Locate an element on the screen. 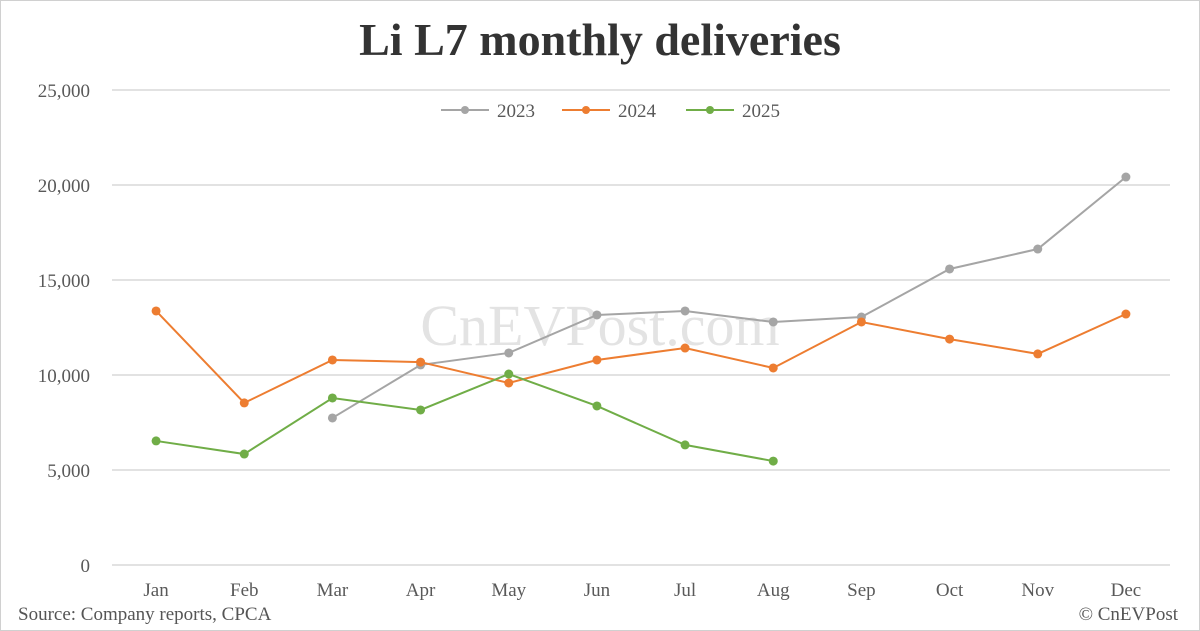 The image size is (1200, 631). legend-item-2023: 2023 is located at coordinates (488, 111).